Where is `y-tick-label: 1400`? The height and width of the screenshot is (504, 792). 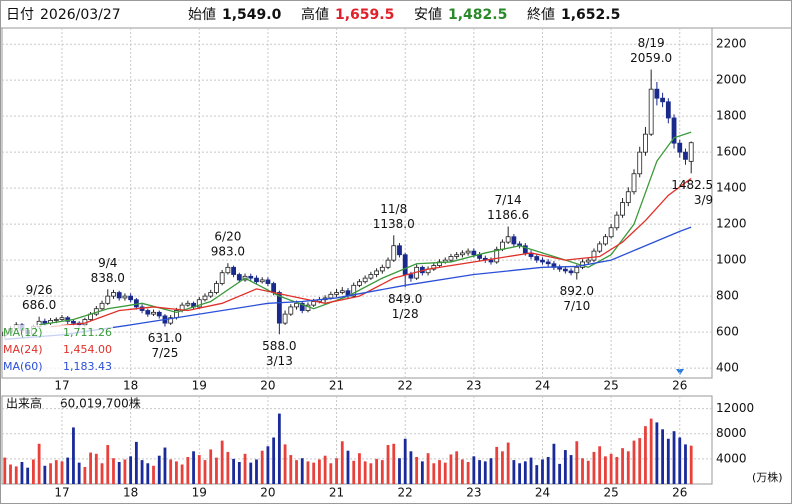
y-tick-label: 1400 is located at coordinates (731, 188).